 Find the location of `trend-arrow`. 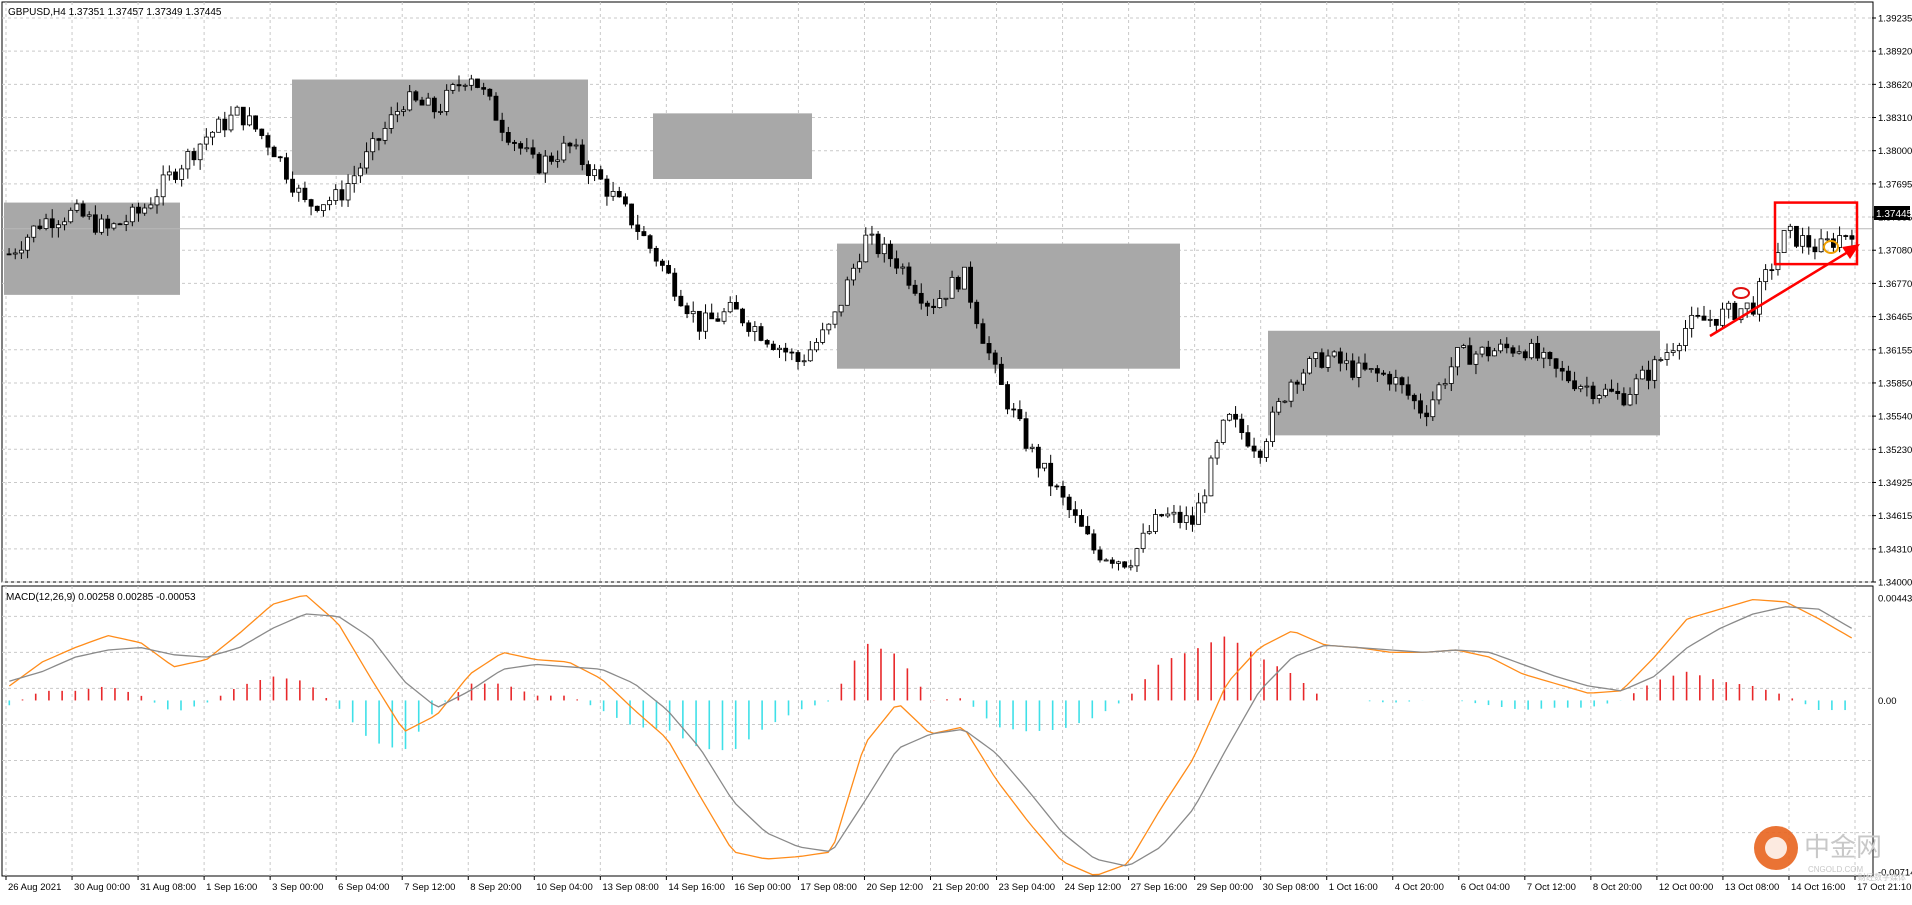

trend-arrow is located at coordinates (1779, 294).